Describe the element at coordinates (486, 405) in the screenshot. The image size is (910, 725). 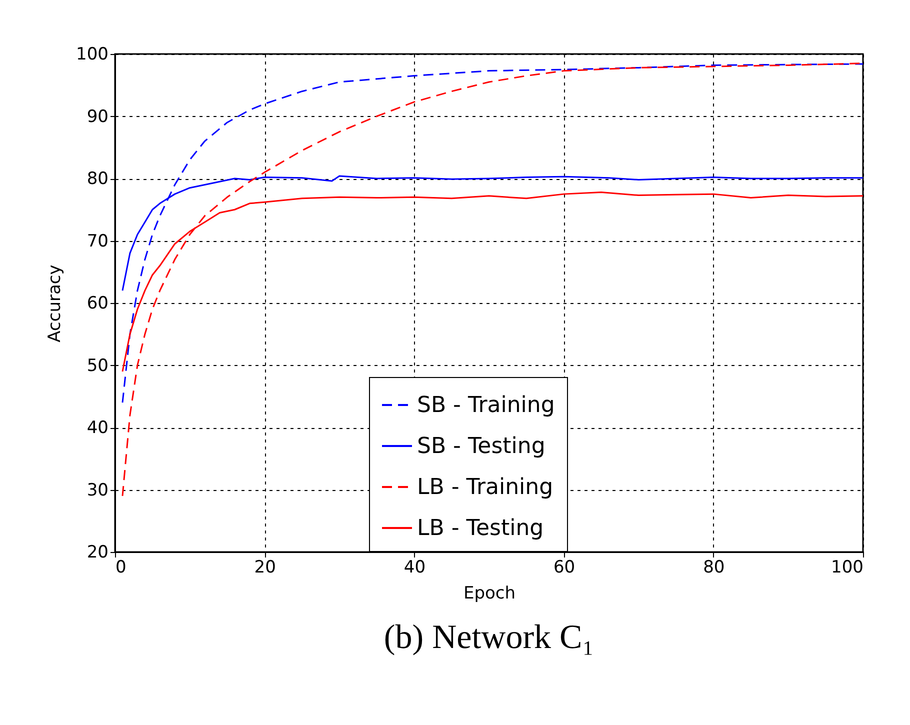
I see `legend-label: SB - Training` at that location.